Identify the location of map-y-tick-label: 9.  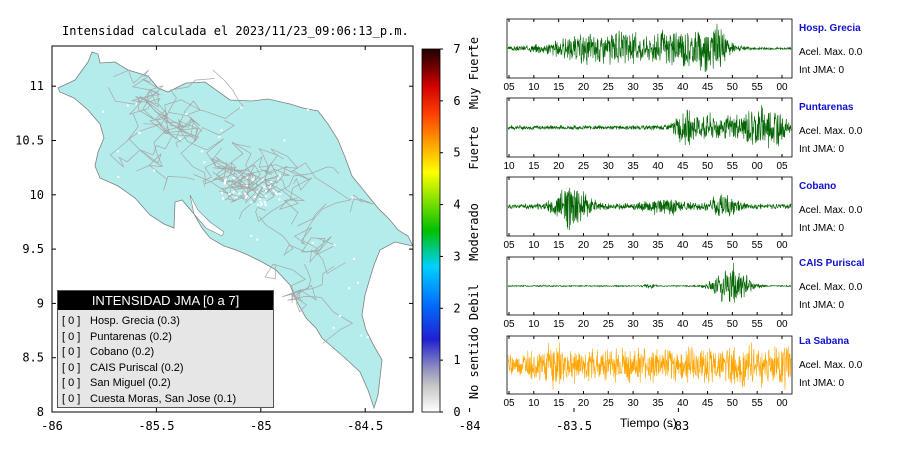
(40, 303).